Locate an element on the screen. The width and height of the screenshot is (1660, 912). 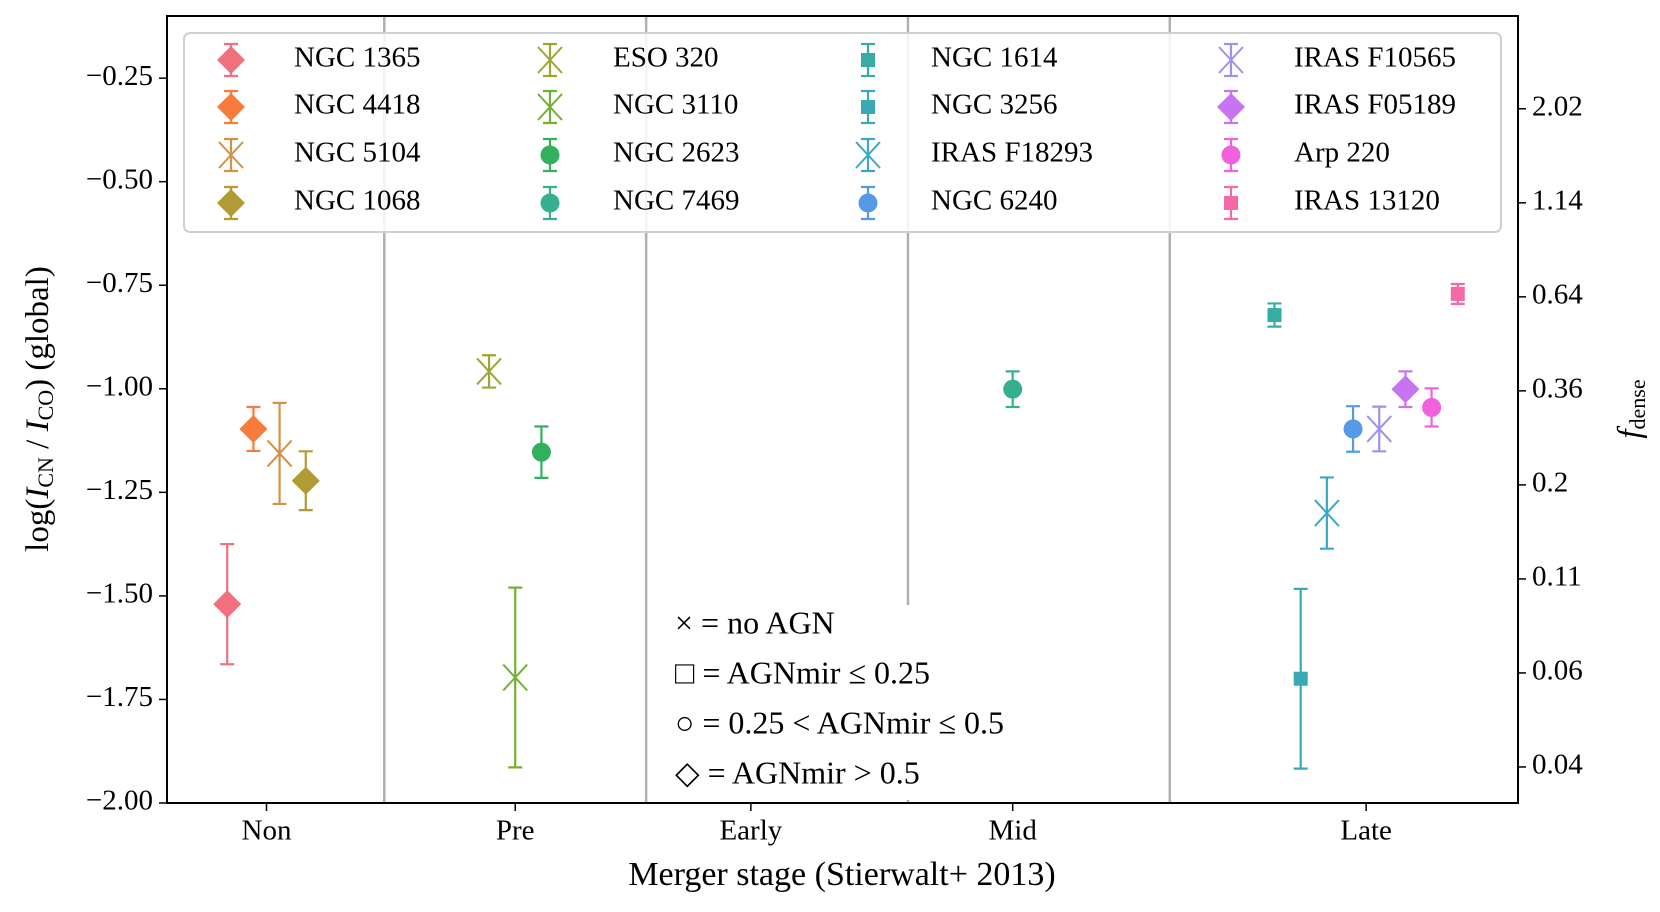
y2-tick-label: 0.06 is located at coordinates (1557, 671).